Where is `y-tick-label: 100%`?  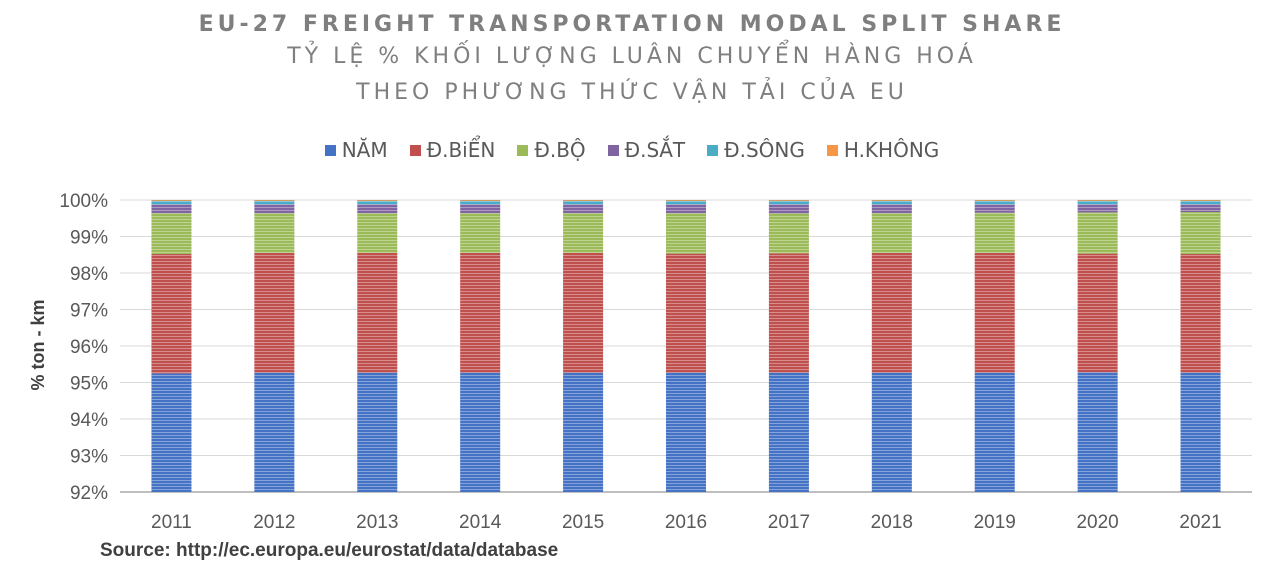 y-tick-label: 100% is located at coordinates (83, 201).